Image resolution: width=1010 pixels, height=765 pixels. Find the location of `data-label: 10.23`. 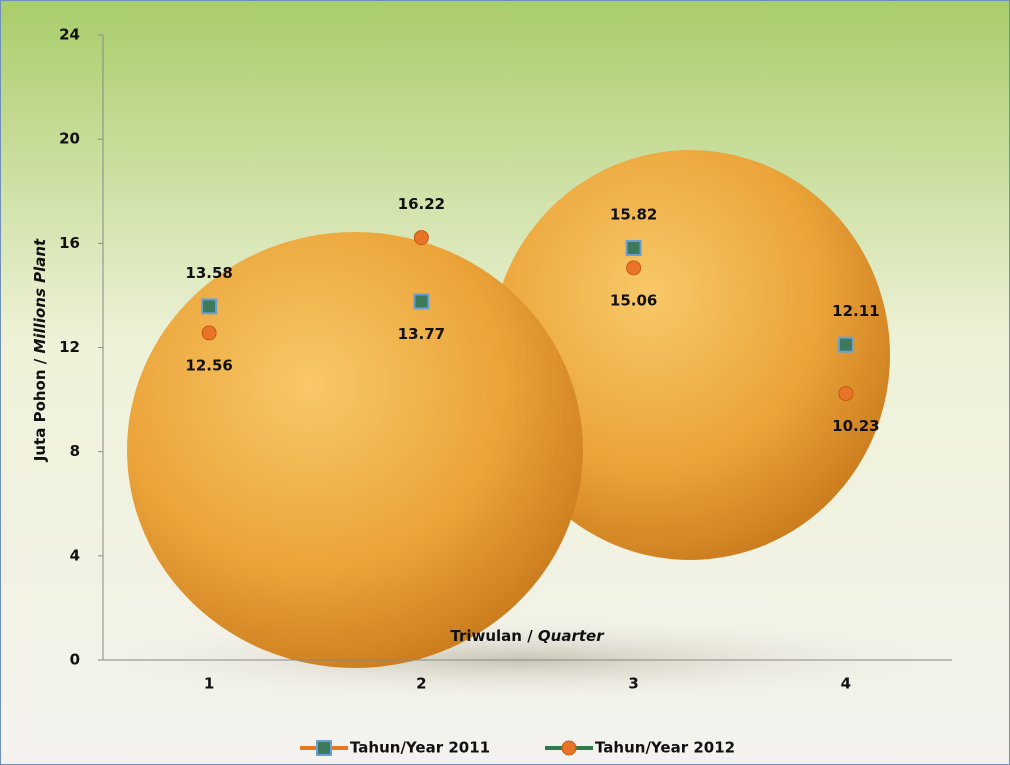

data-label: 10.23 is located at coordinates (855, 426).